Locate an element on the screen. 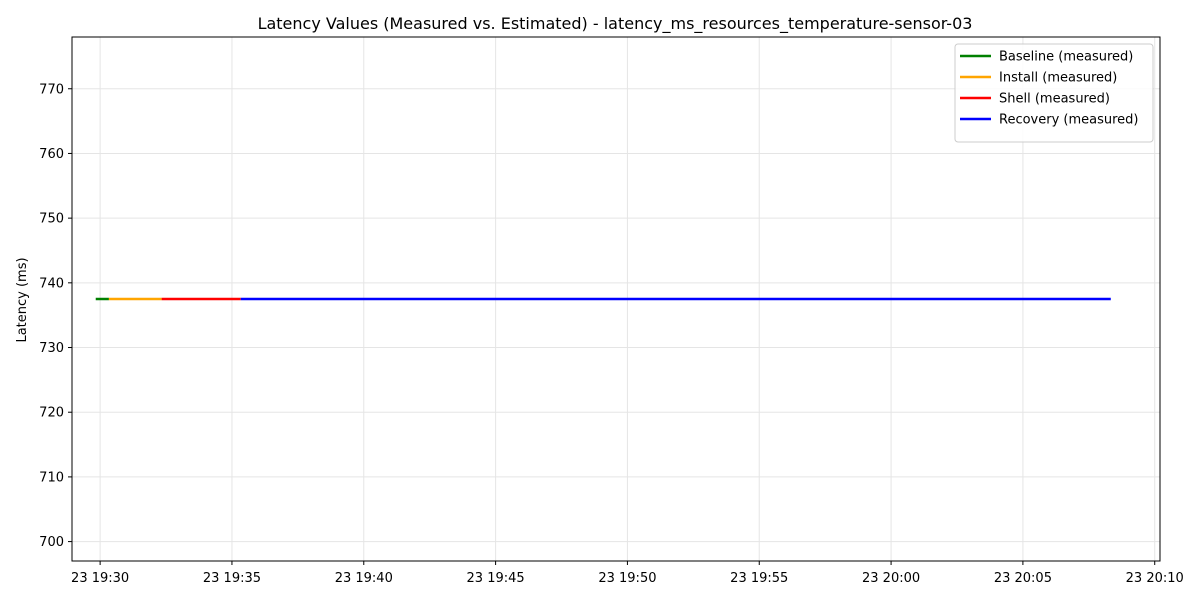 This screenshot has width=1200, height=600. legend-label: Install (measured) is located at coordinates (1058, 78).